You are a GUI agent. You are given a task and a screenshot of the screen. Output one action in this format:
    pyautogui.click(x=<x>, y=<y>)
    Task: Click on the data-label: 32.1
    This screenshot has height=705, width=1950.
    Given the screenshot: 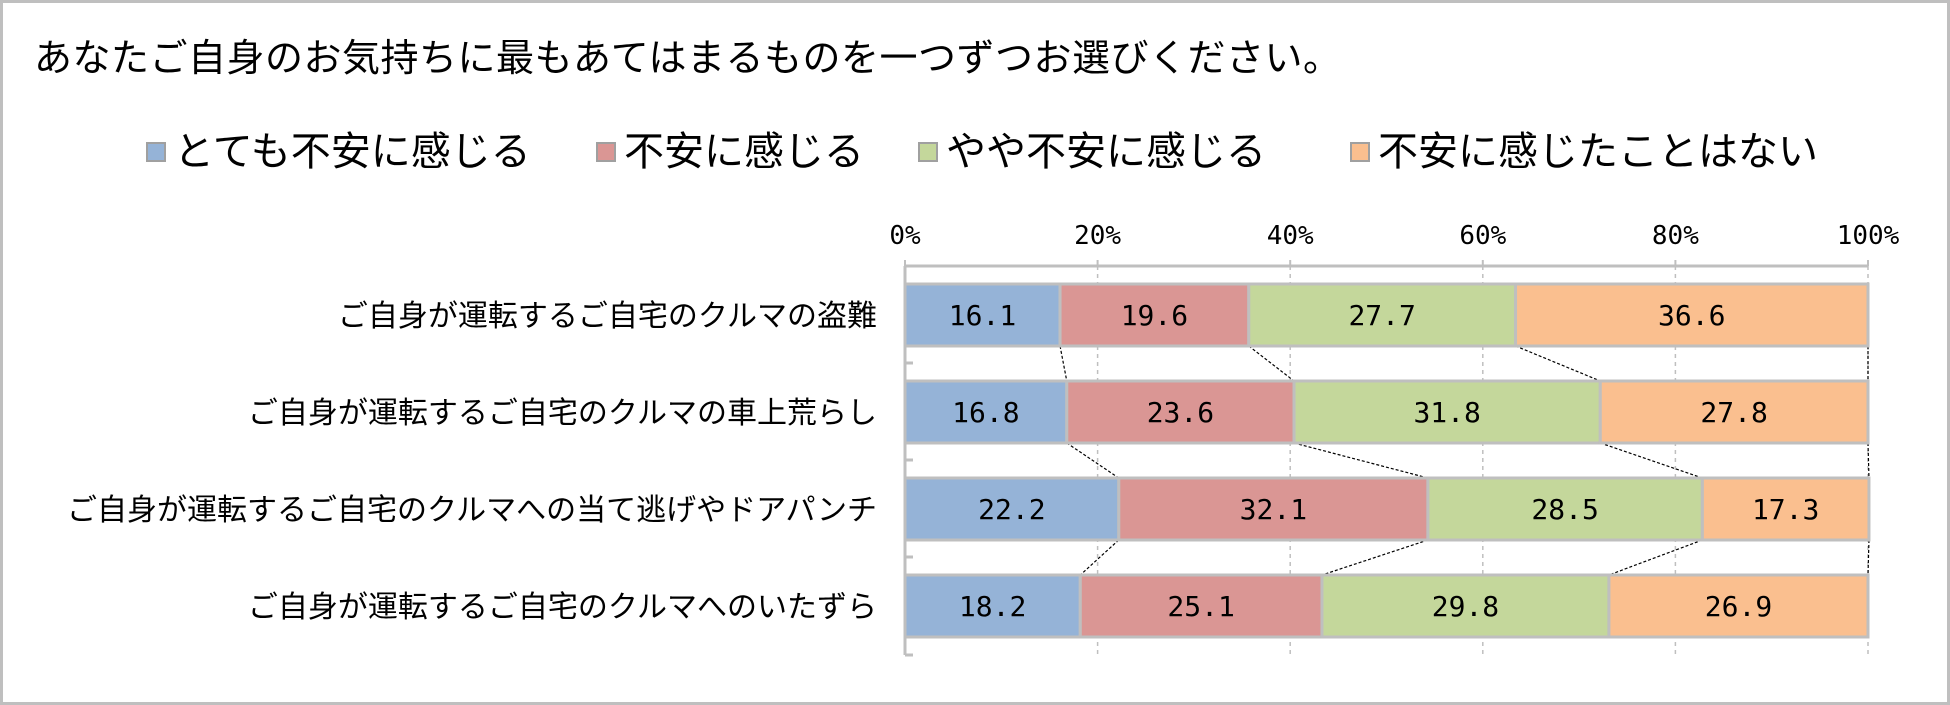 What is the action you would take?
    pyautogui.click(x=1273, y=509)
    